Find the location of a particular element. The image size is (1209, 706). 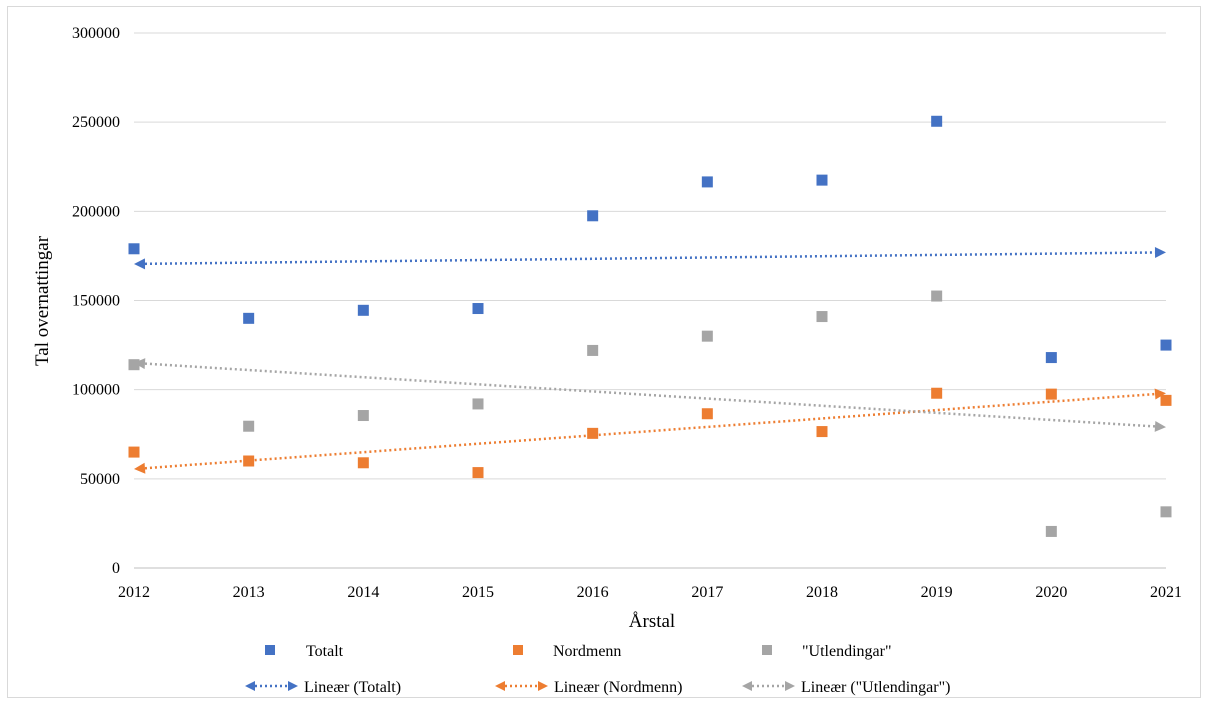

y-tick-label-200000: 200000 is located at coordinates (96, 211).